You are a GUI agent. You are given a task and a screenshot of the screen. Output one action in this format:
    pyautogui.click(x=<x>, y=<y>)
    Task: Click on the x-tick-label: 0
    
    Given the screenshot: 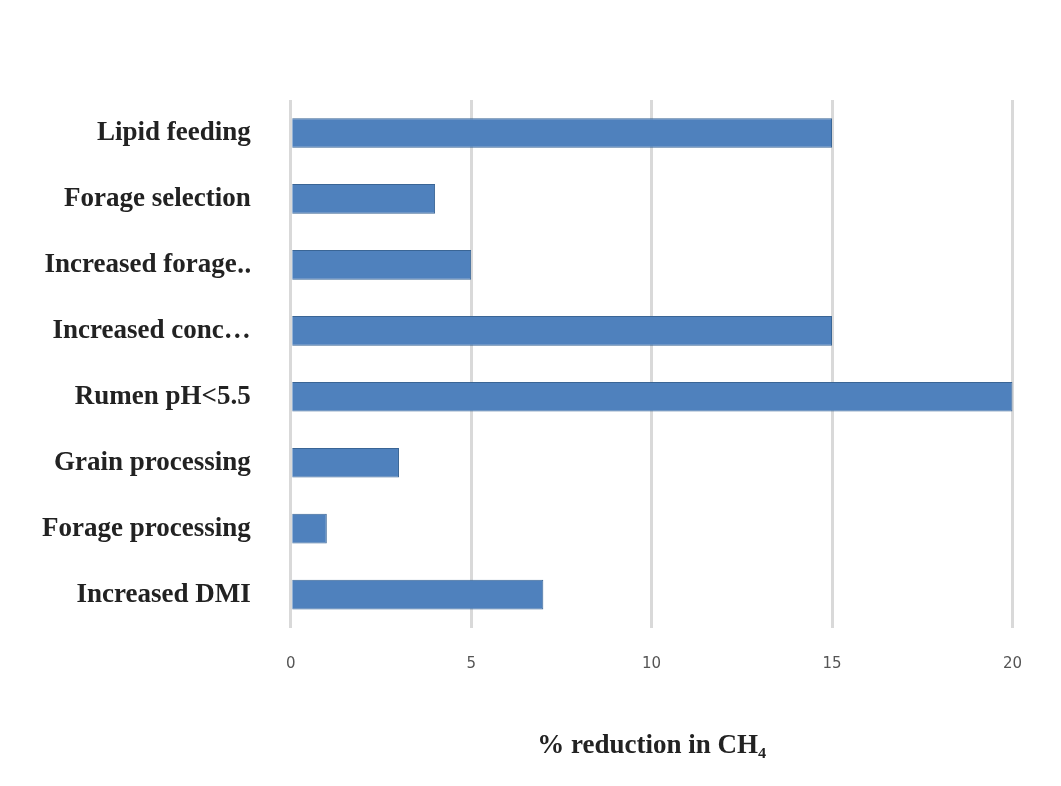 What is the action you would take?
    pyautogui.click(x=290, y=663)
    